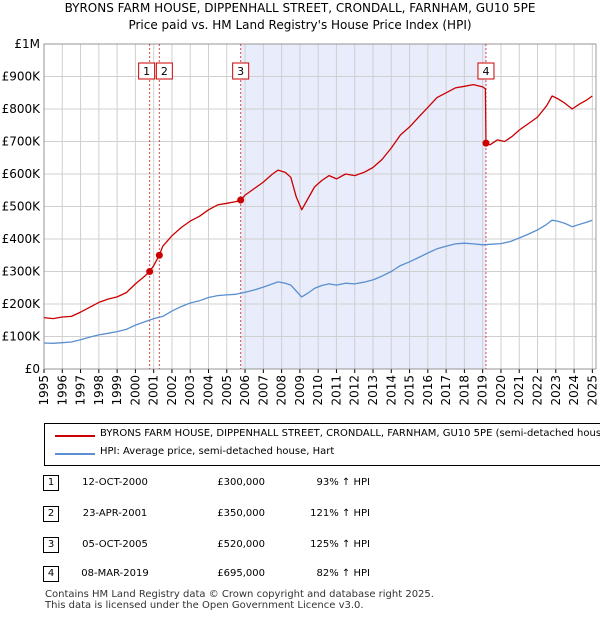  Describe the element at coordinates (22, 207) in the screenshot. I see `y-tick-label: £500K` at that location.